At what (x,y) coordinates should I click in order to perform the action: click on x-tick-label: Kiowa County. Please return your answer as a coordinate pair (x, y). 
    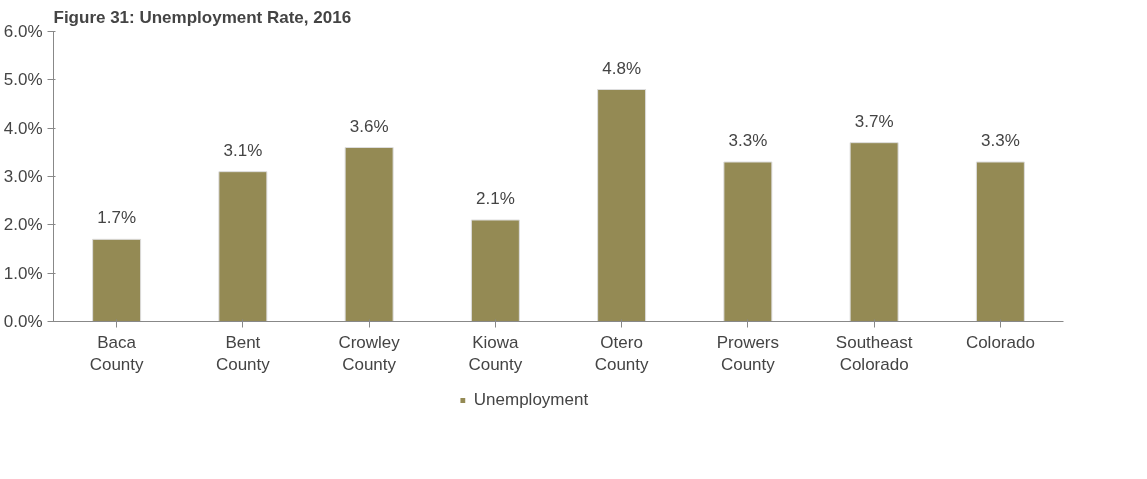
    Looking at the image, I should click on (495, 353).